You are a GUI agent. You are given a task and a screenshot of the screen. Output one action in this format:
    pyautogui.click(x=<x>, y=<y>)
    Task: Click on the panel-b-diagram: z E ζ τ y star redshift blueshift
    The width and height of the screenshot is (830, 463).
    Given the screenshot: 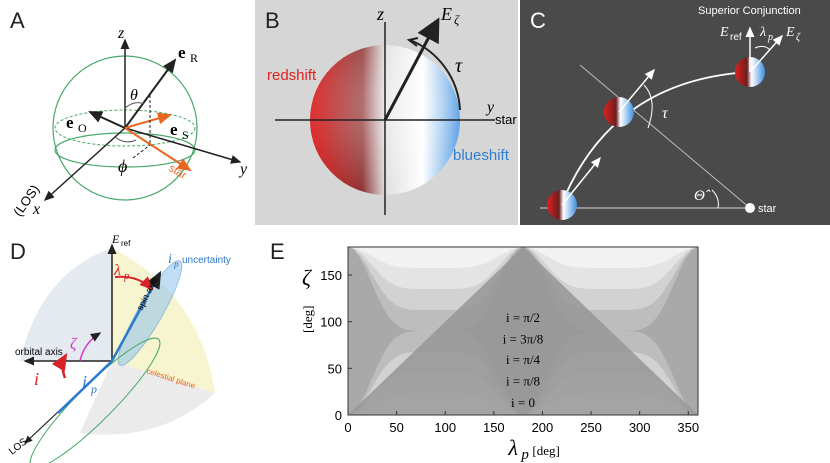 What is the action you would take?
    pyautogui.click(x=392, y=109)
    